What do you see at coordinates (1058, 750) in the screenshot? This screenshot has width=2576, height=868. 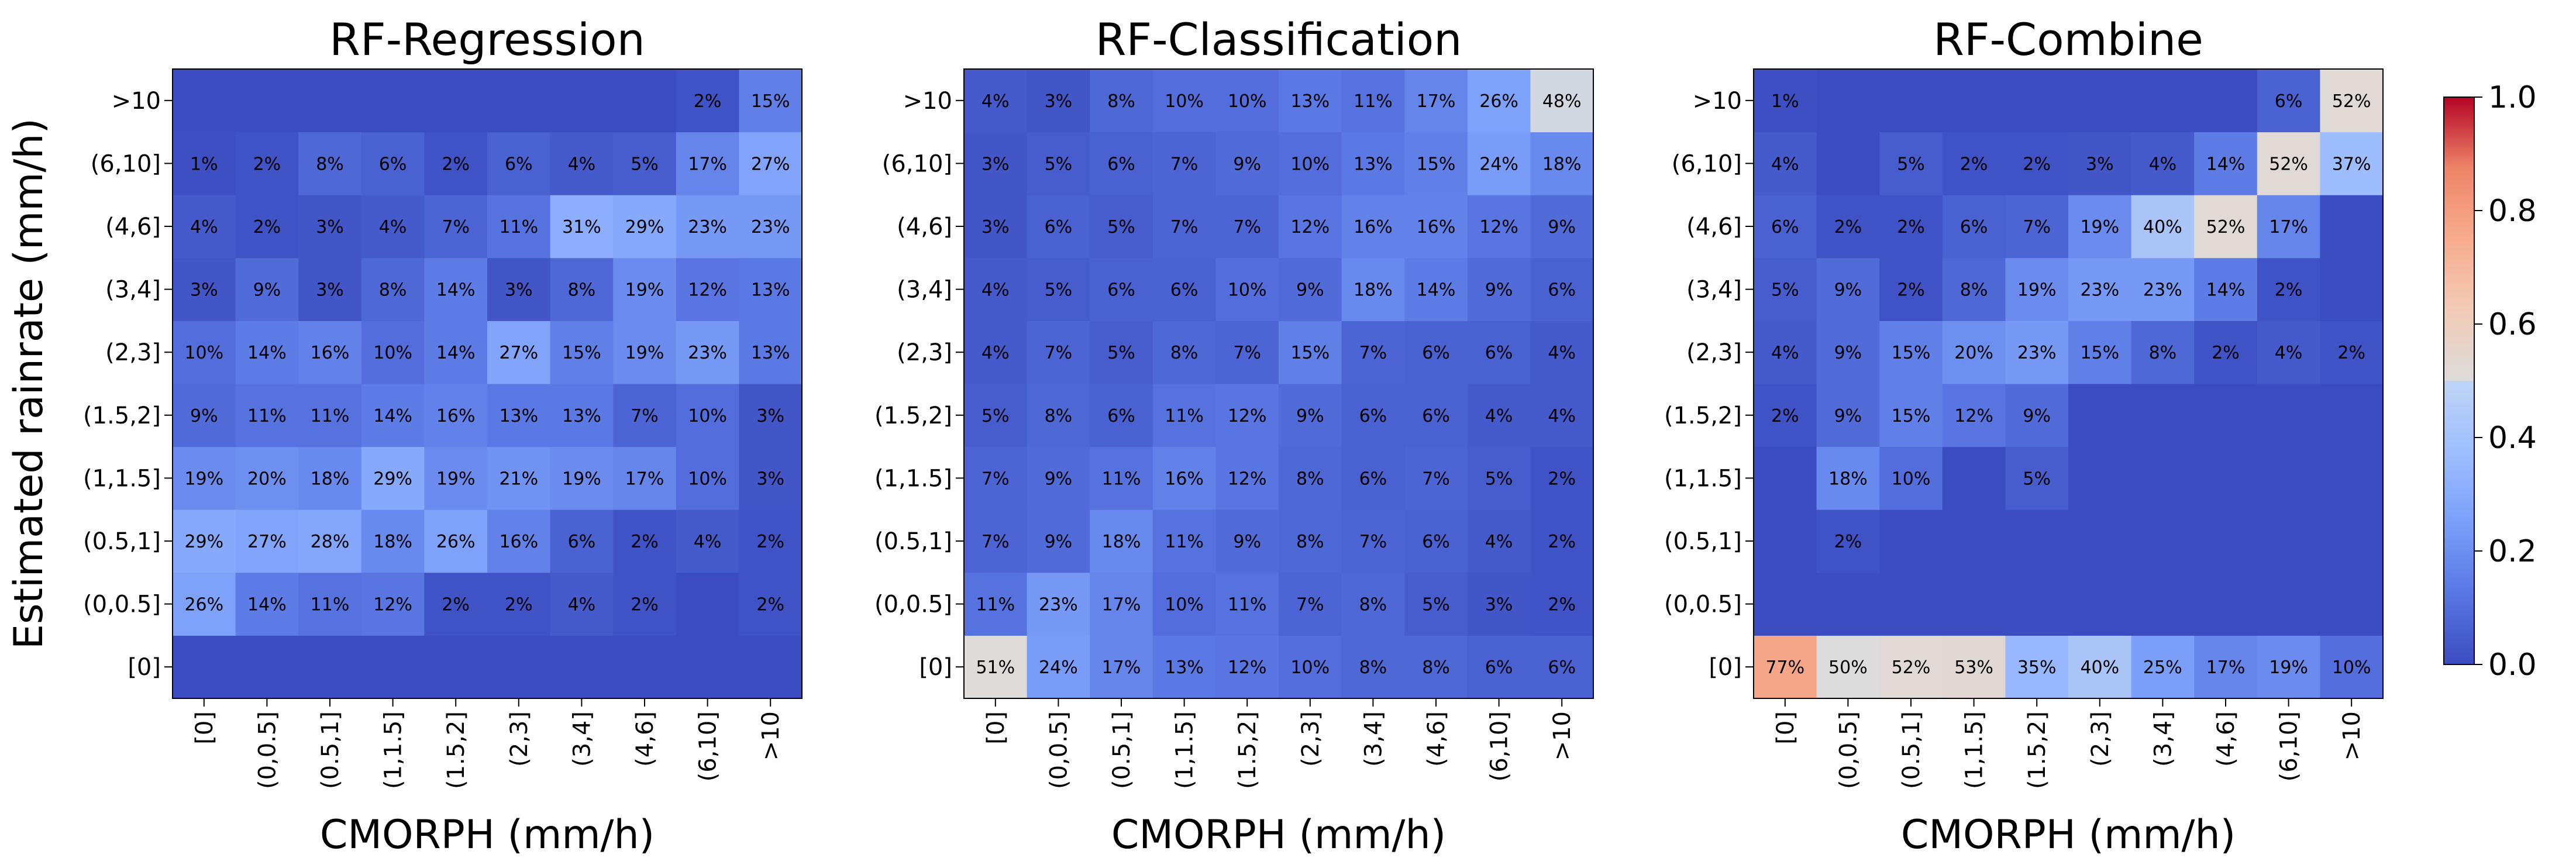 I see `x-tick-label: (0,0.5]` at bounding box center [1058, 750].